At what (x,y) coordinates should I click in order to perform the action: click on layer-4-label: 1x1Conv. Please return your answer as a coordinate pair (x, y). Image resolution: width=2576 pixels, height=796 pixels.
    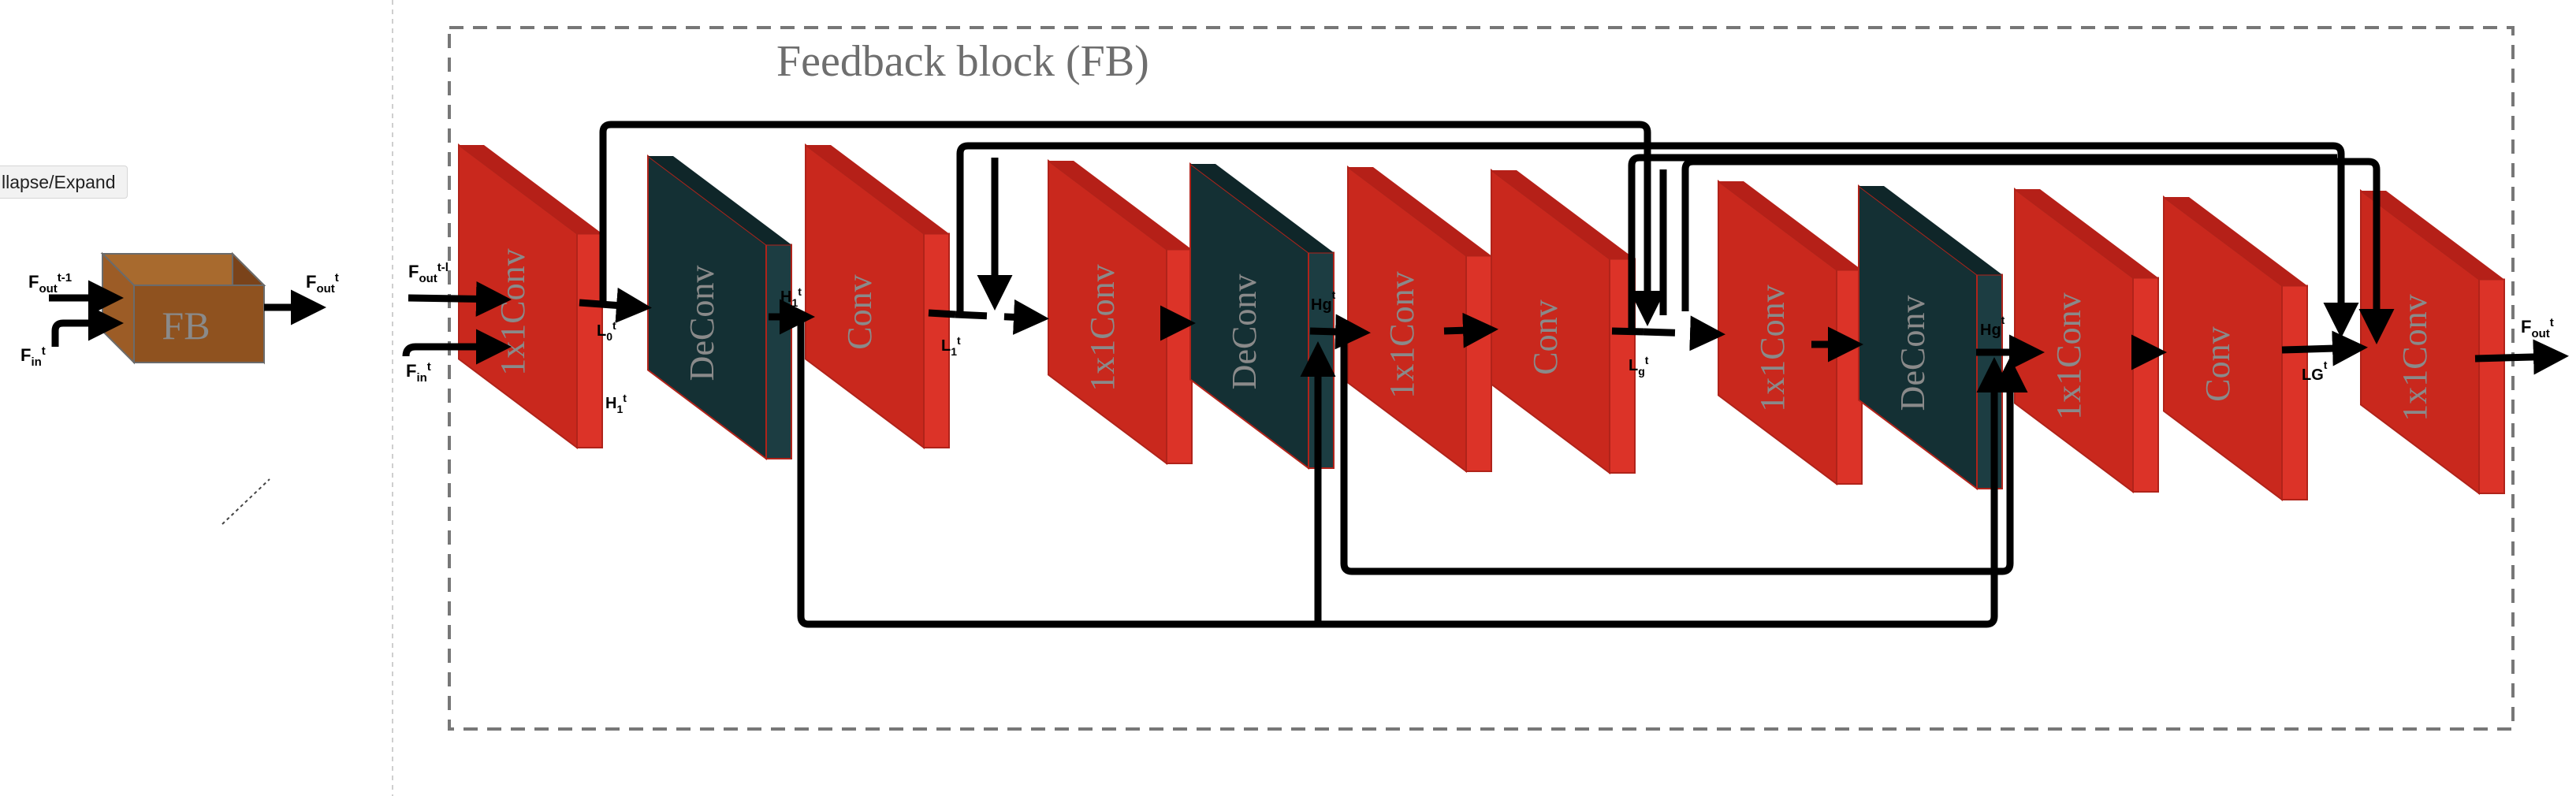
    Looking at the image, I should click on (1102, 328).